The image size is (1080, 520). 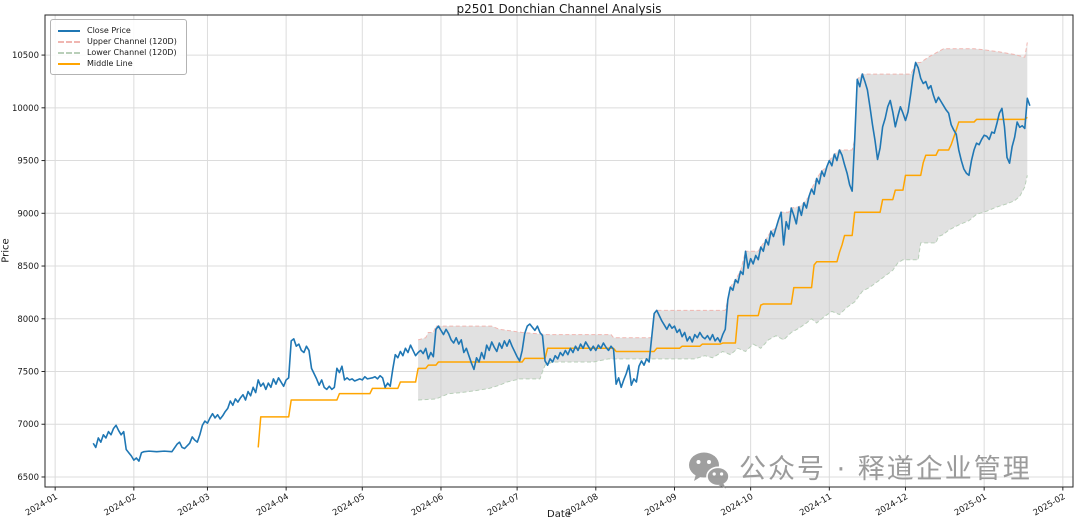 I want to click on y-tick-label: 7000, so click(x=28, y=425).